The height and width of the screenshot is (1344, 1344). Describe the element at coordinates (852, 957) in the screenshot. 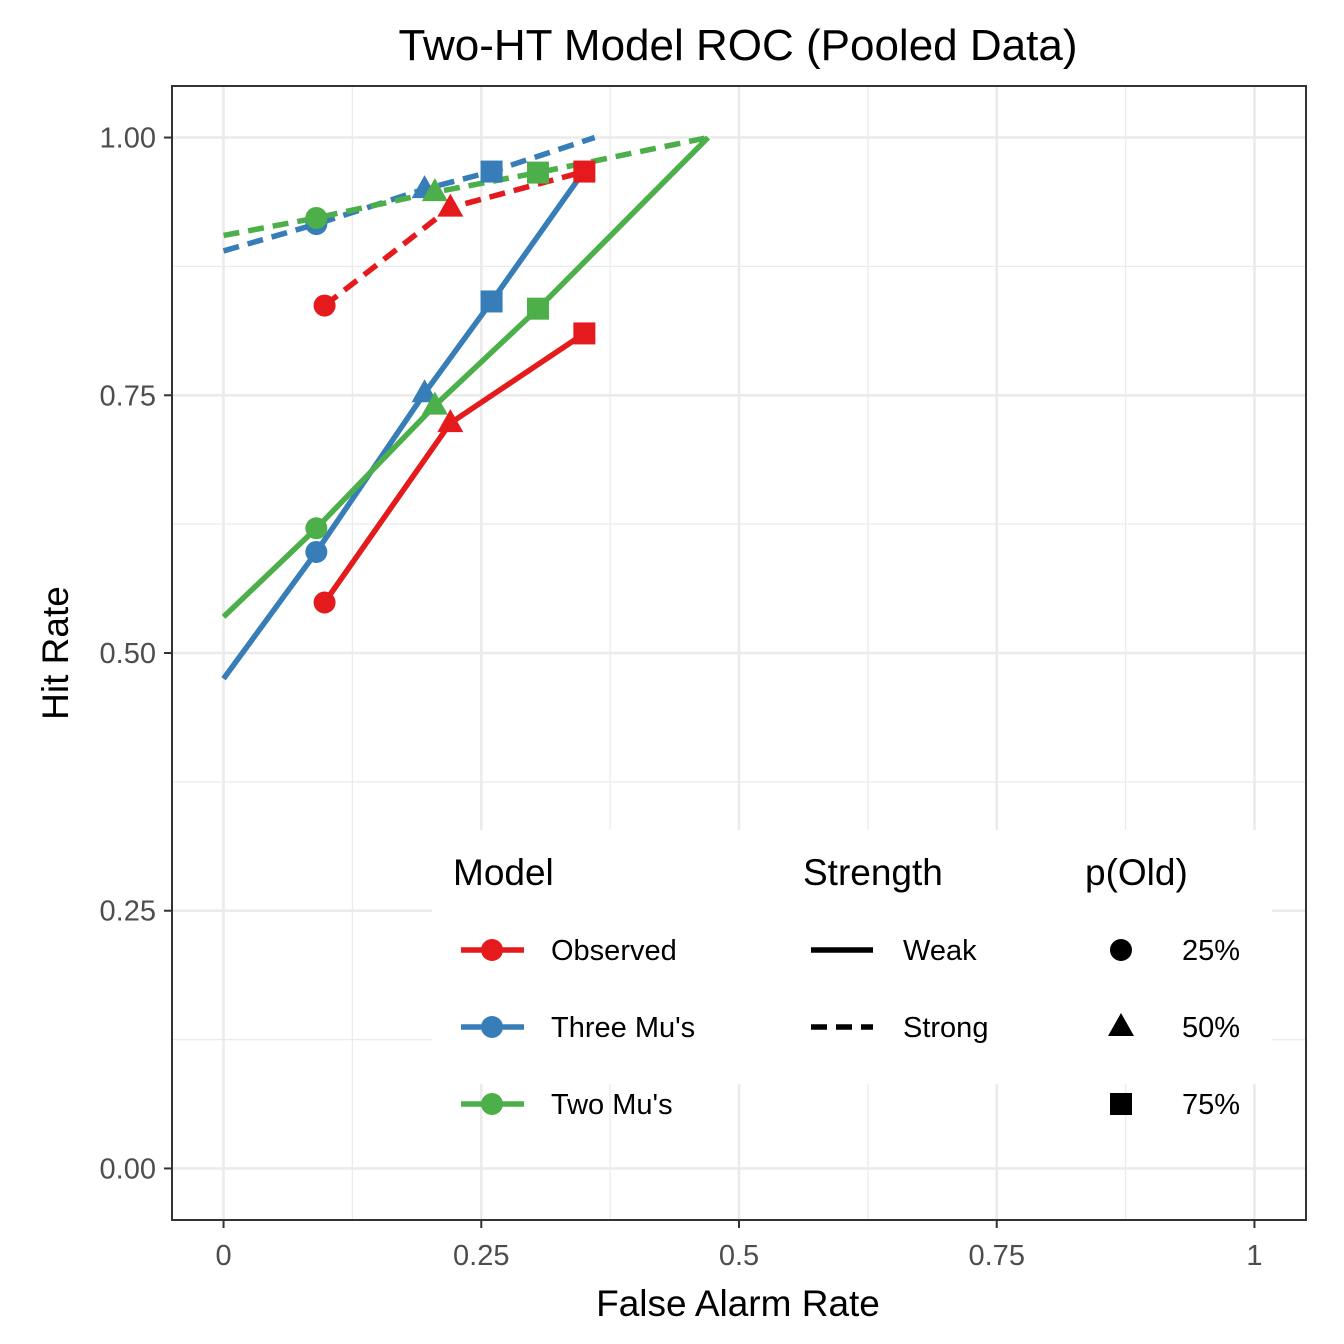

I see `legend-background` at that location.